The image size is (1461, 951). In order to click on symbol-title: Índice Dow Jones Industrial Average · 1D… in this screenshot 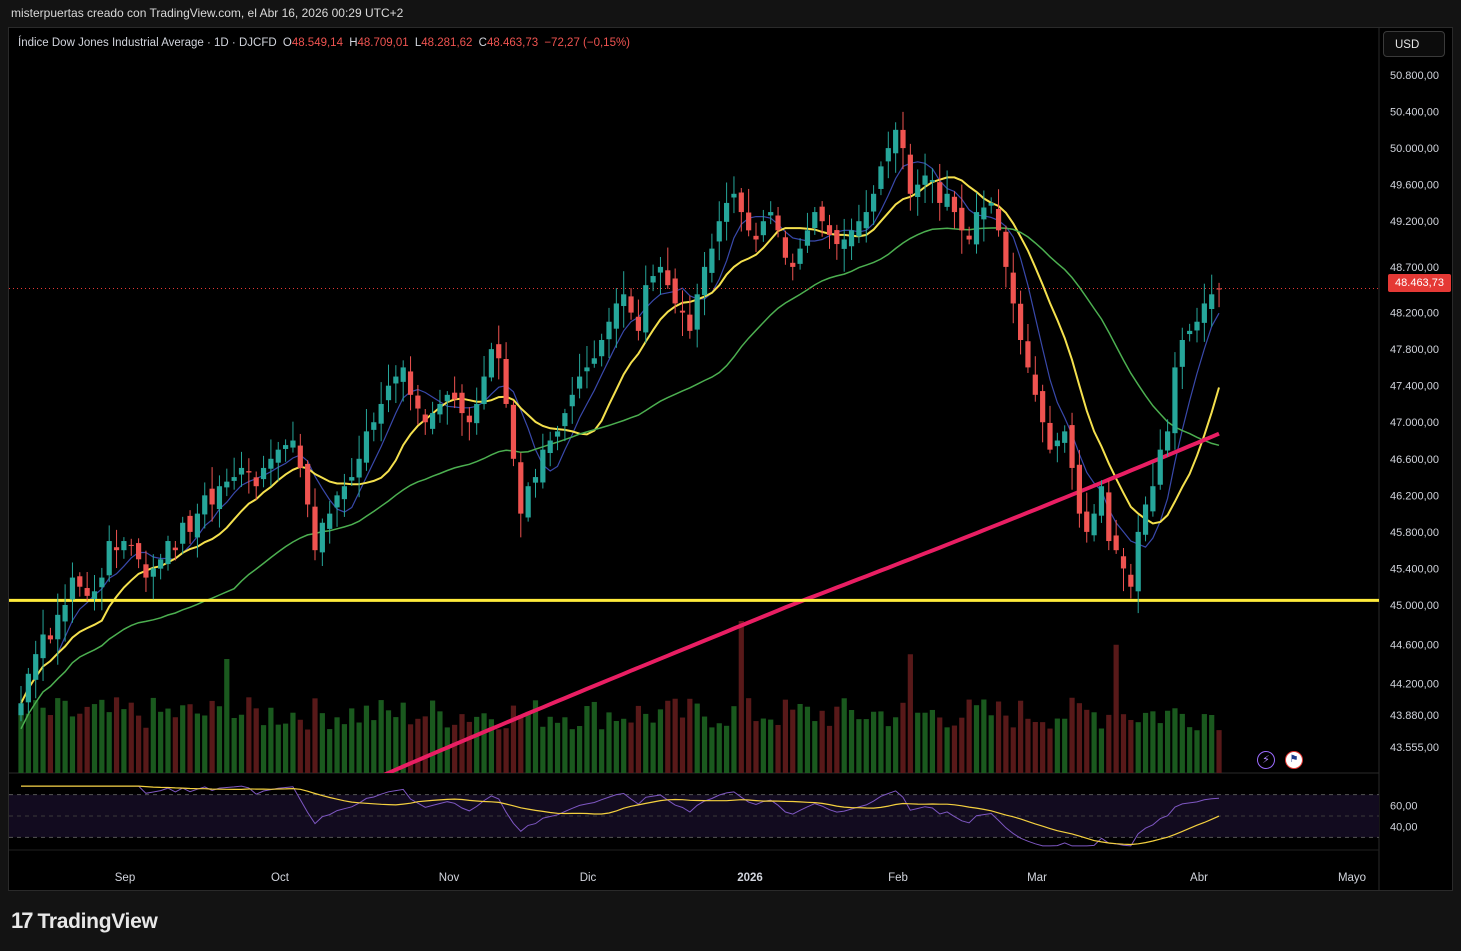, I will do `click(147, 43)`.